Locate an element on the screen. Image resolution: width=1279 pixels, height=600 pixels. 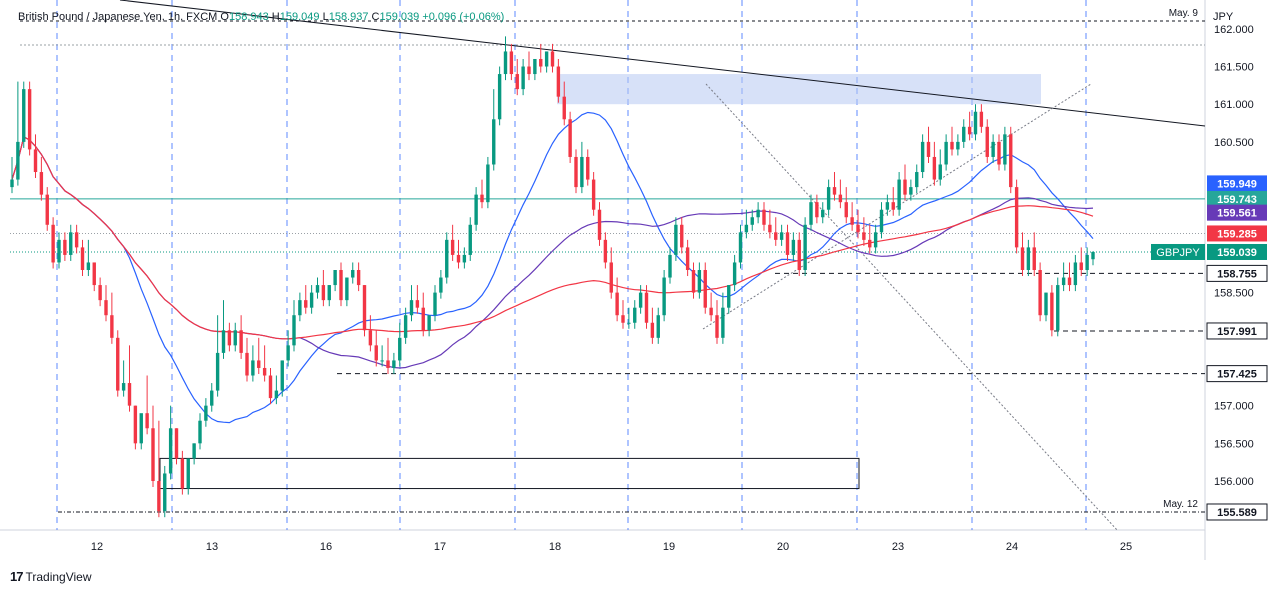
high-label: H is located at coordinates (275, 17).